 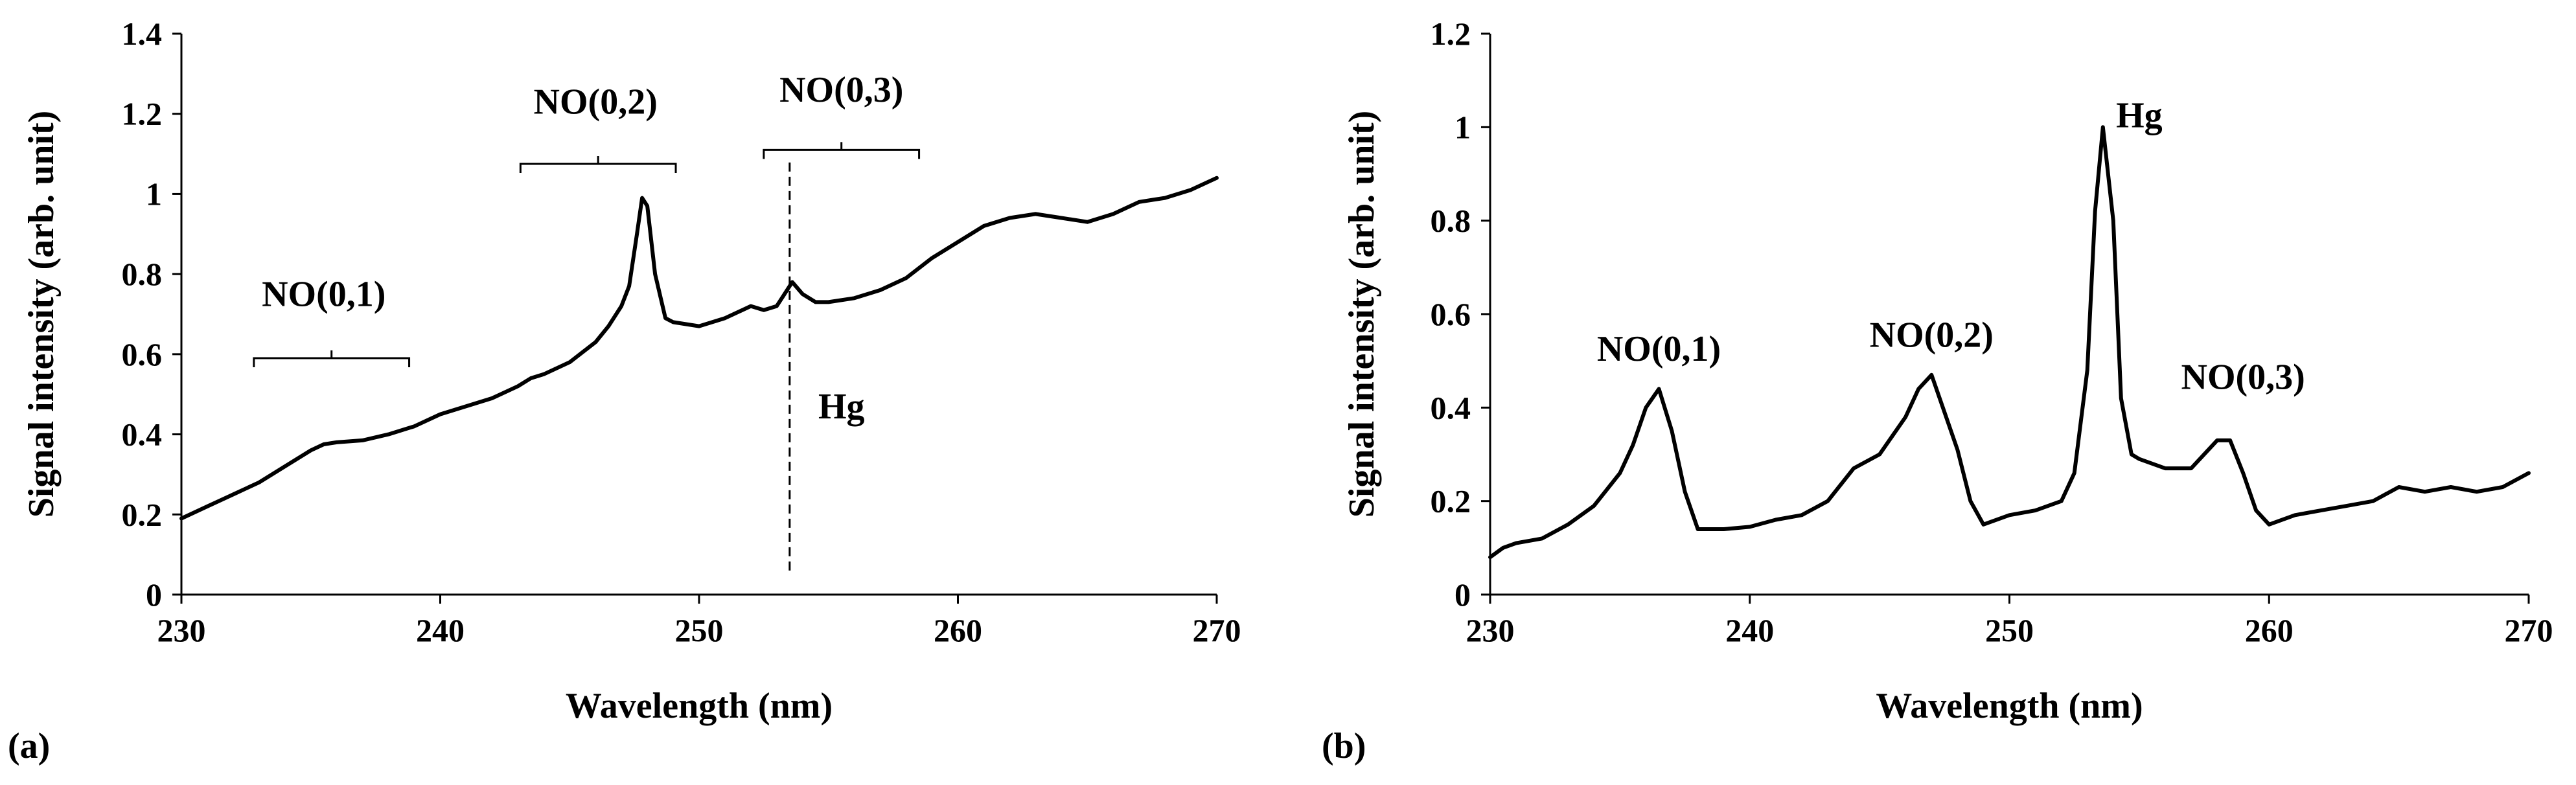 I want to click on y-tick-label: 1.4, so click(x=142, y=34).